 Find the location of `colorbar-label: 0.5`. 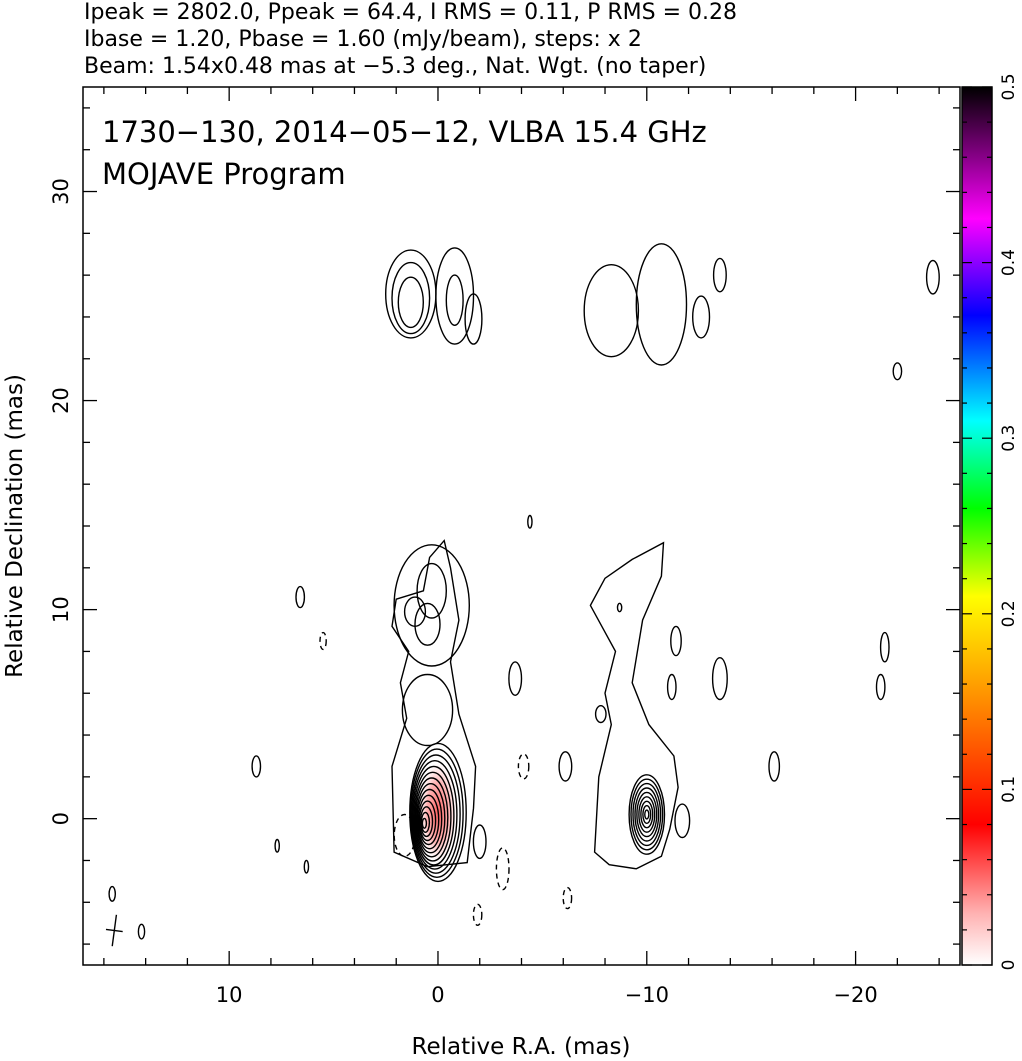

colorbar-label: 0.5 is located at coordinates (1009, 86).